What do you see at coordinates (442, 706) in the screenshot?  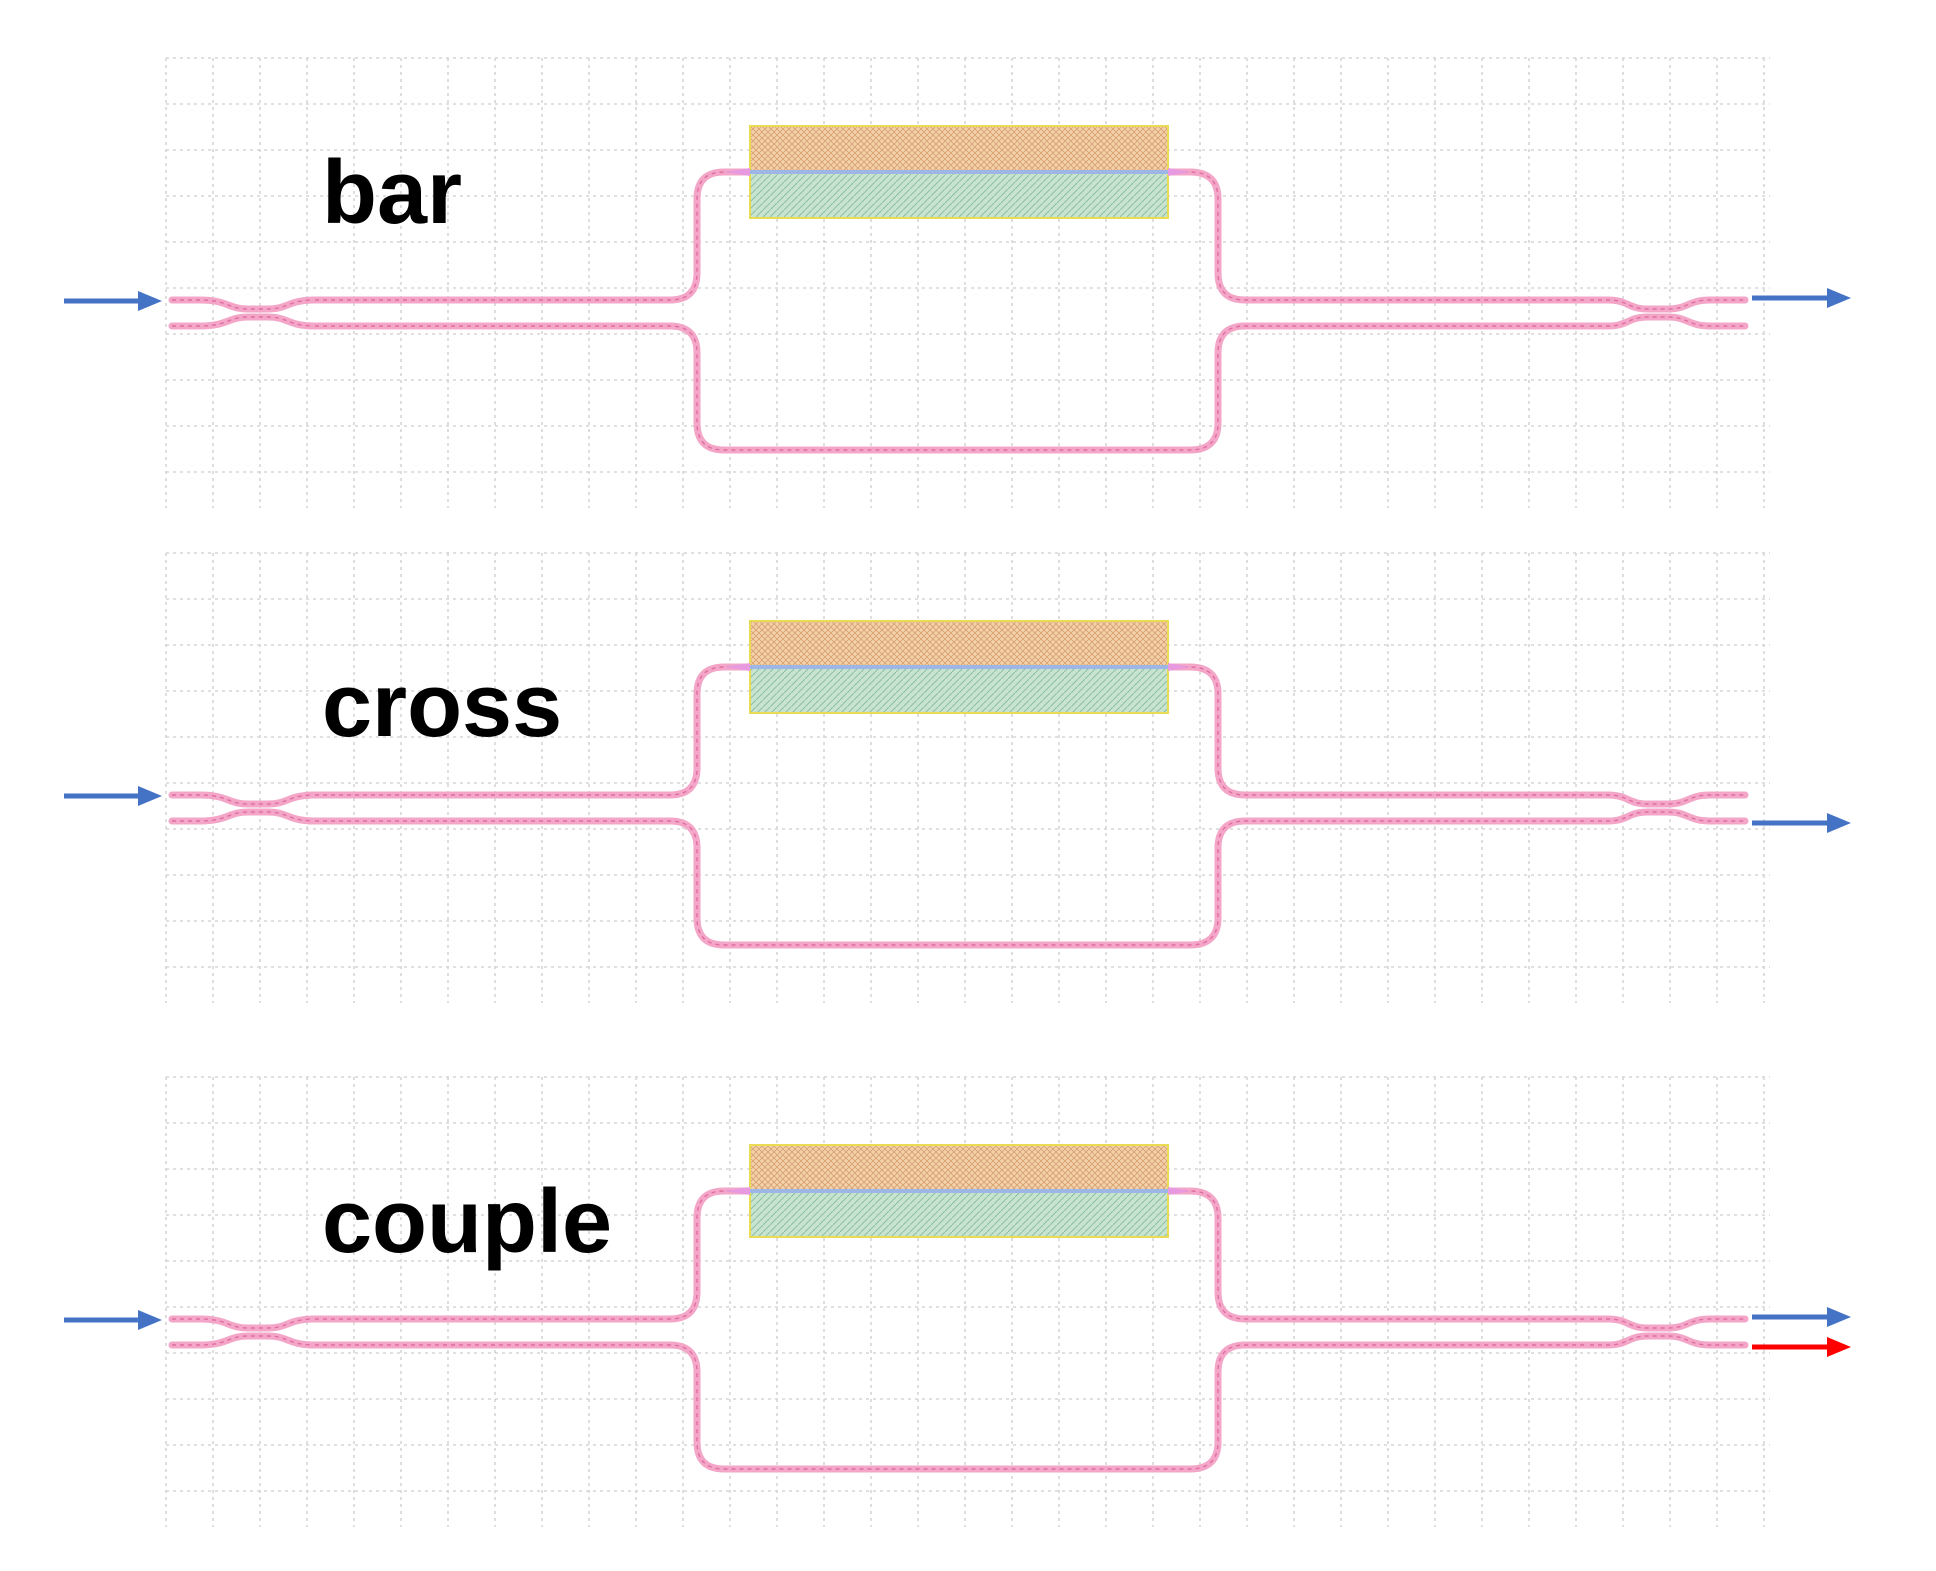 I see `panel-label-cross: cross` at bounding box center [442, 706].